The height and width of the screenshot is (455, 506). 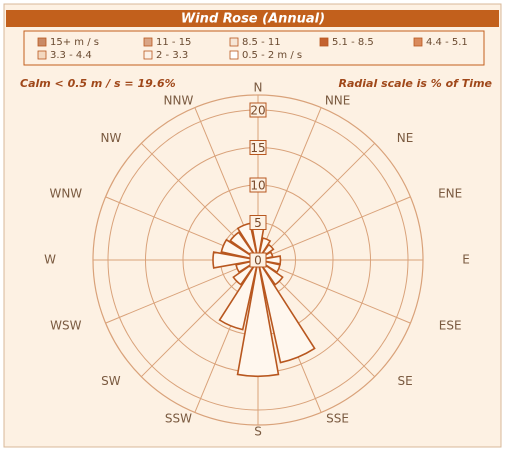 What do you see at coordinates (353, 42) in the screenshot?
I see `legend-label: 5.1 - 8.5` at bounding box center [353, 42].